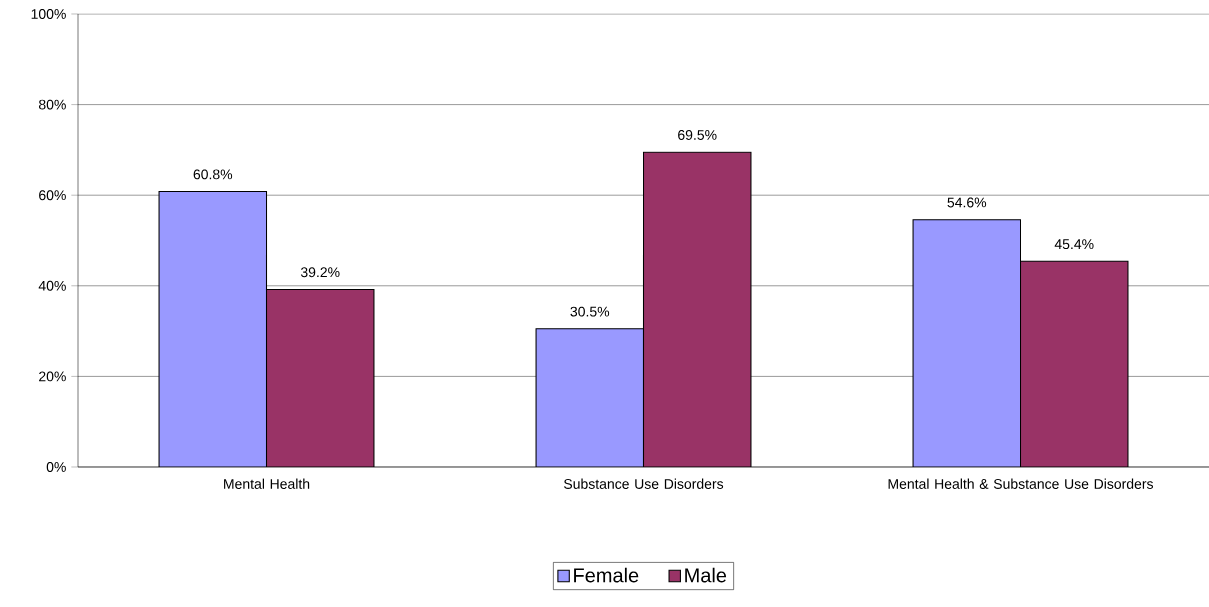 This screenshot has width=1209, height=607. I want to click on legend-label: Female, so click(606, 575).